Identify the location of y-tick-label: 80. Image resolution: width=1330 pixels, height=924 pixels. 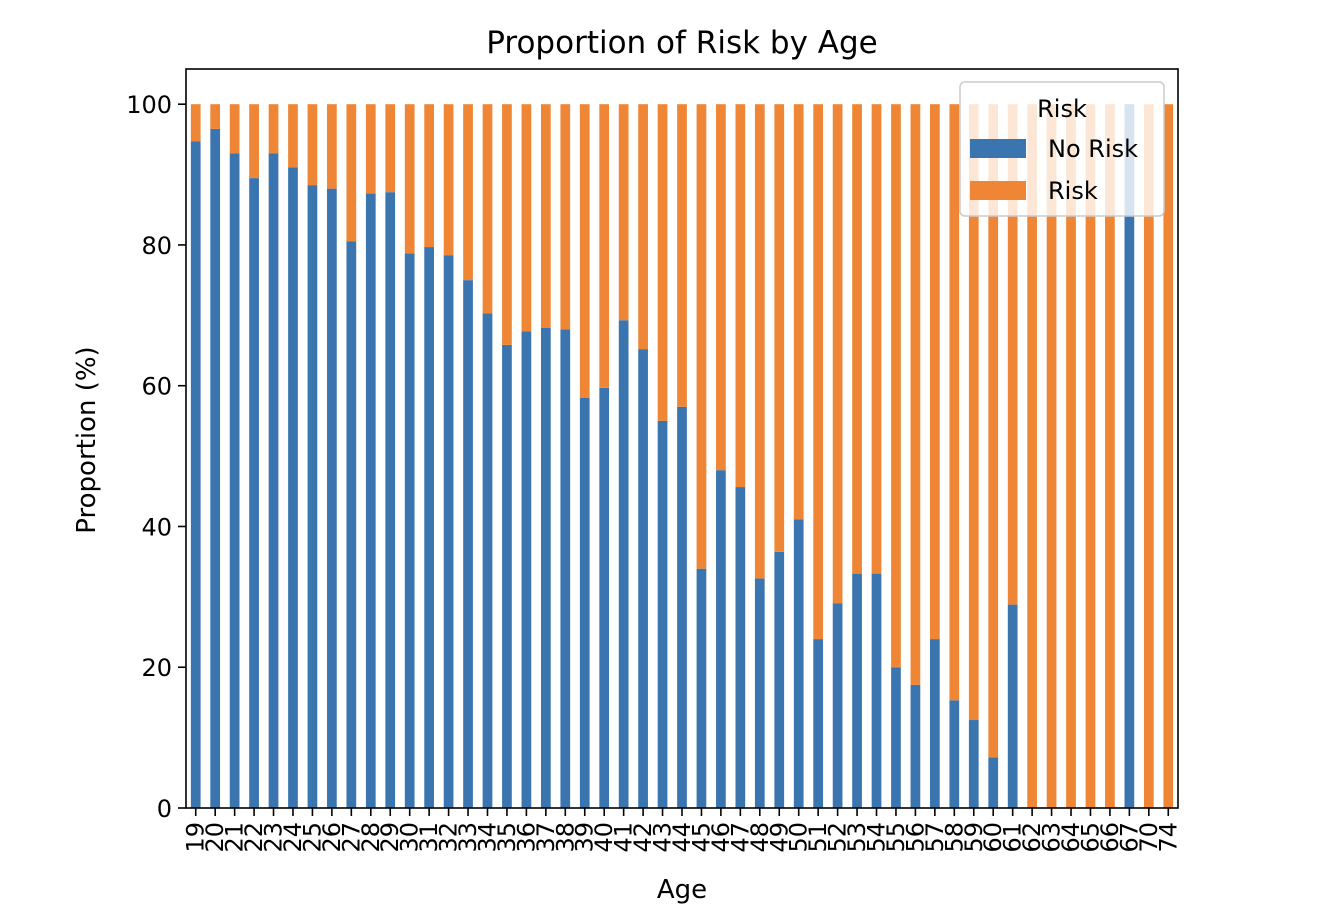
(156, 246).